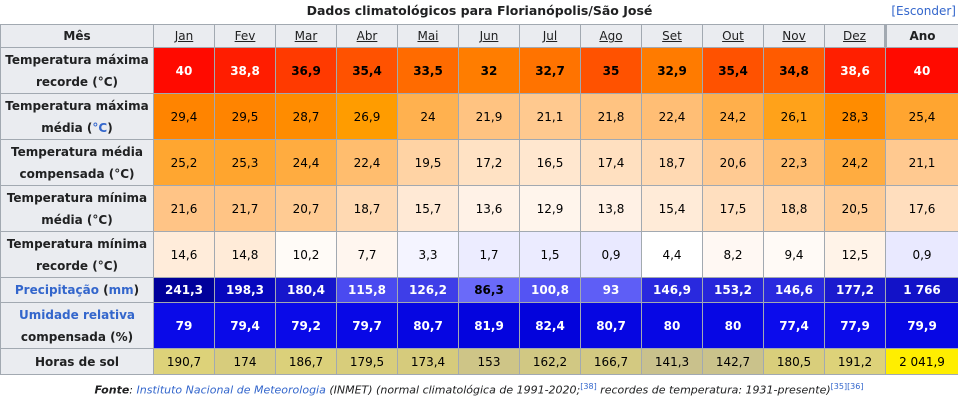  I want to click on value-cell: 81,9, so click(489, 325).